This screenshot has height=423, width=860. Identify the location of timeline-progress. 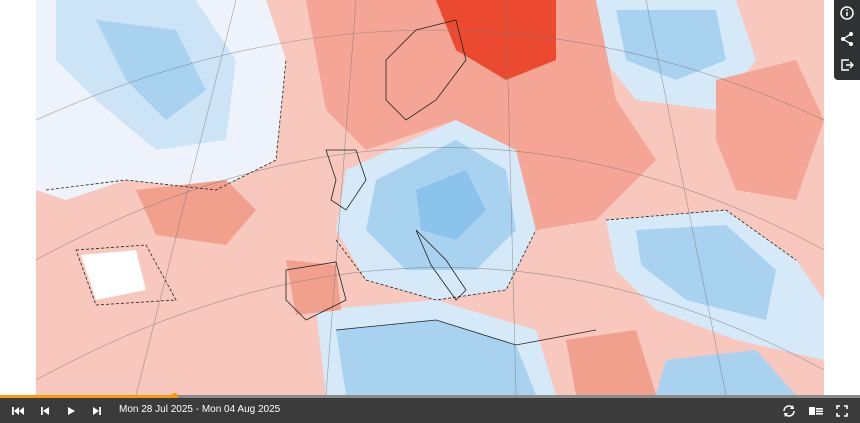
(87, 396).